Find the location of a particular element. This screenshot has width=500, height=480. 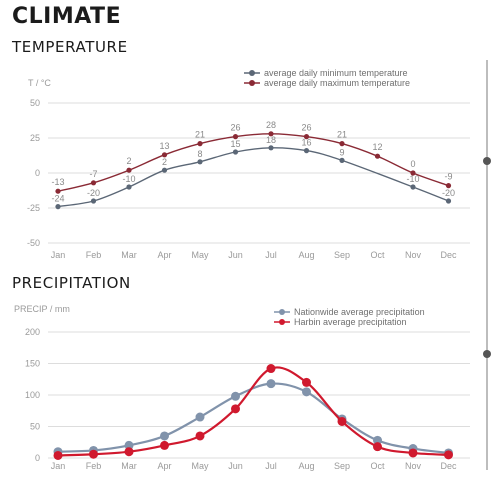

y-axis-label: PRECIP / mm is located at coordinates (42, 309).